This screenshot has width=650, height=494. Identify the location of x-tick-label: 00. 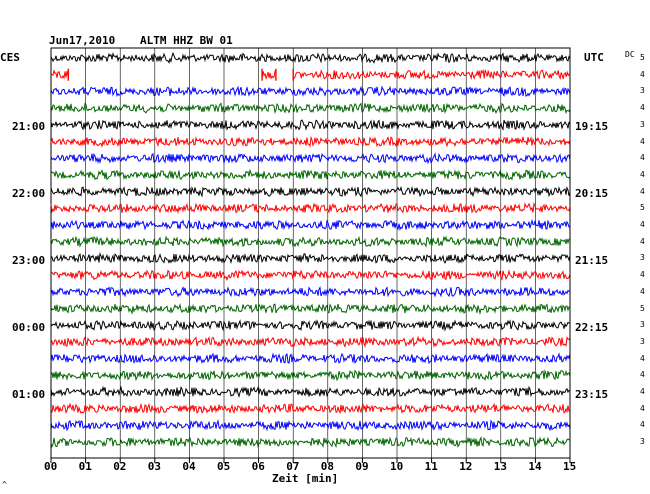
(51, 466).